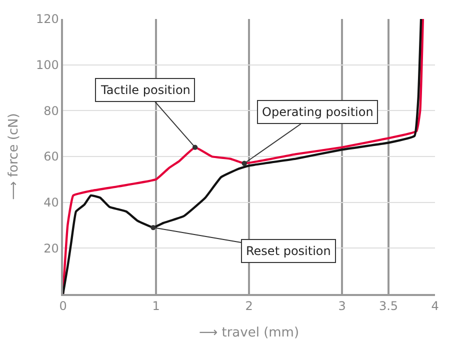  I want to click on x-tick-label: 2, so click(249, 306).